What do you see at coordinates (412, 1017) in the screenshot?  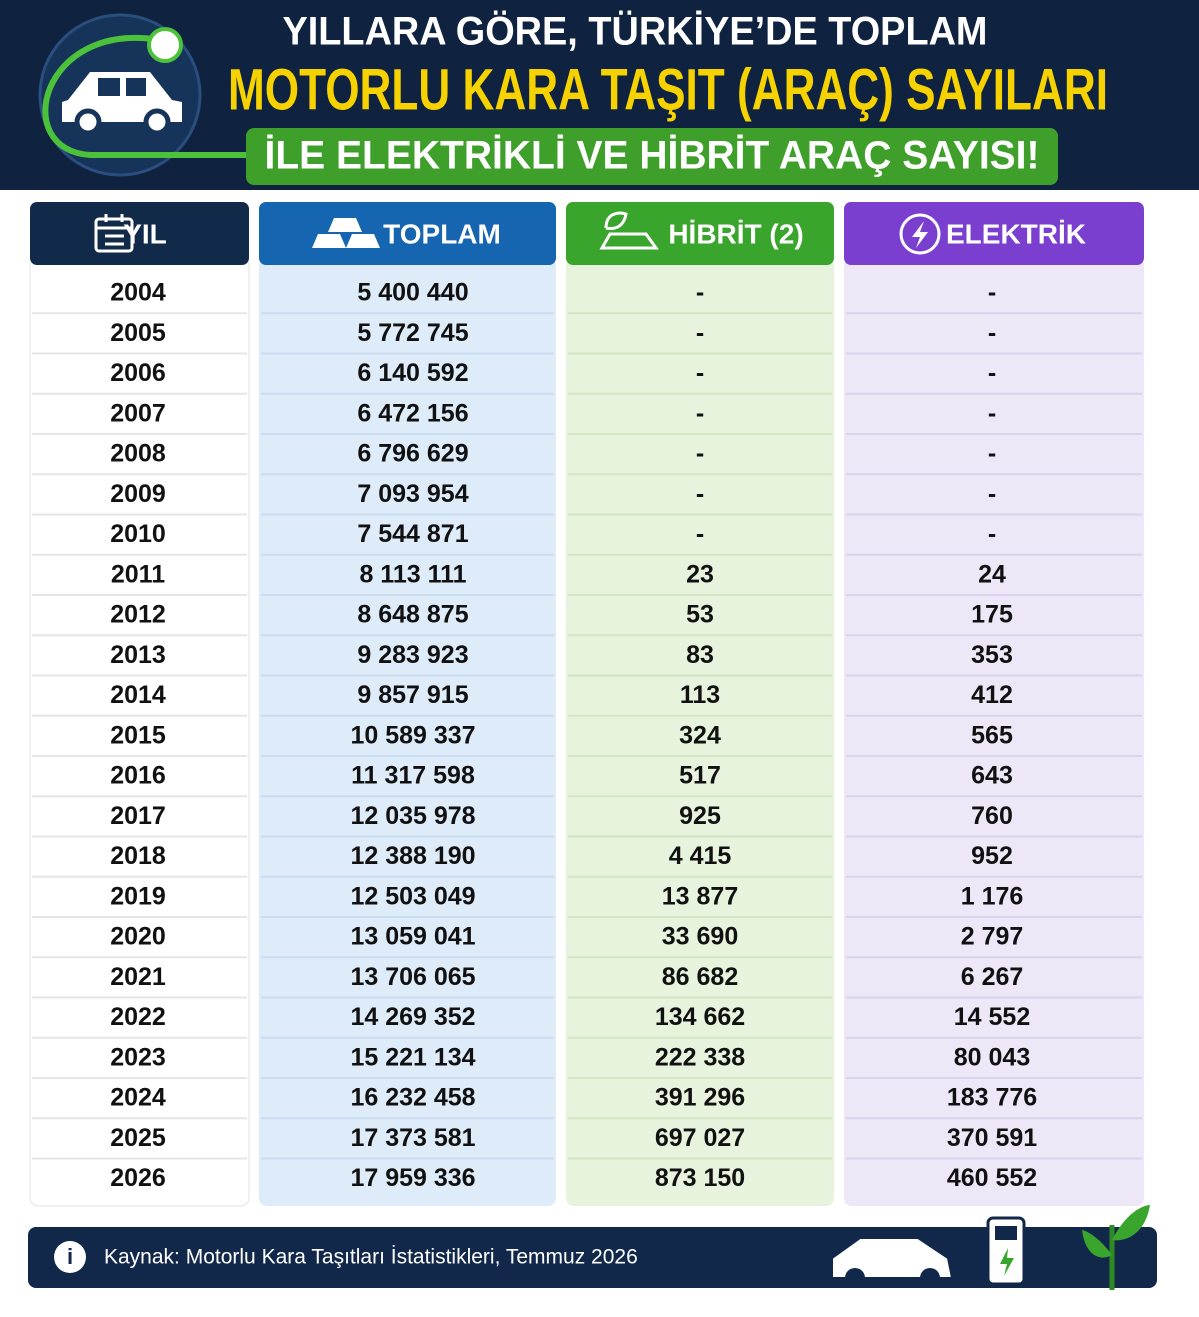 I see `value-cell: 14 269 352` at bounding box center [412, 1017].